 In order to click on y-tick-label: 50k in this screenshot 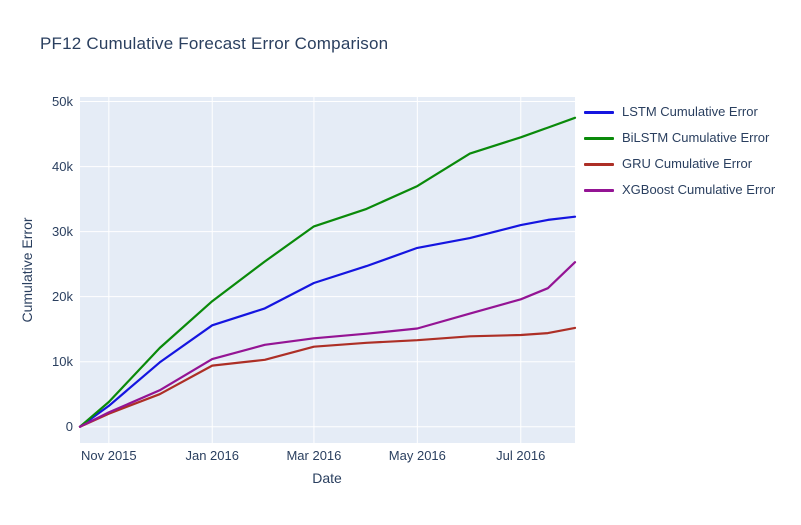, I will do `click(62, 101)`.